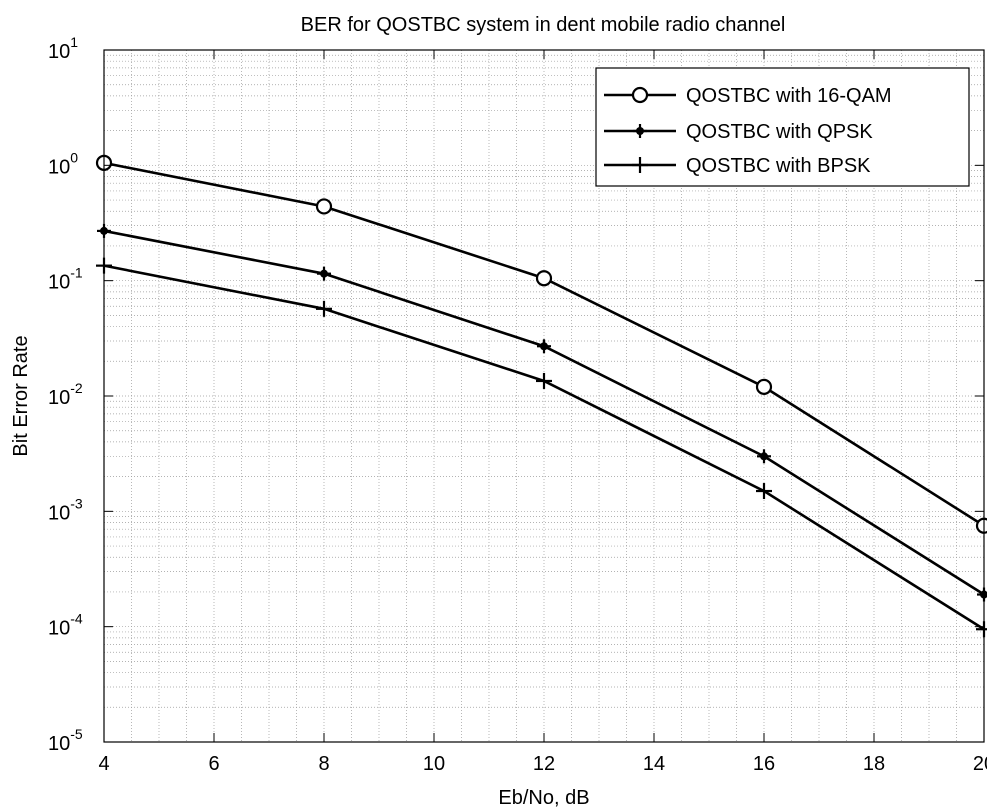 The height and width of the screenshot is (812, 987). I want to click on y-tick-label: 10⁻⁴, so click(65, 625).